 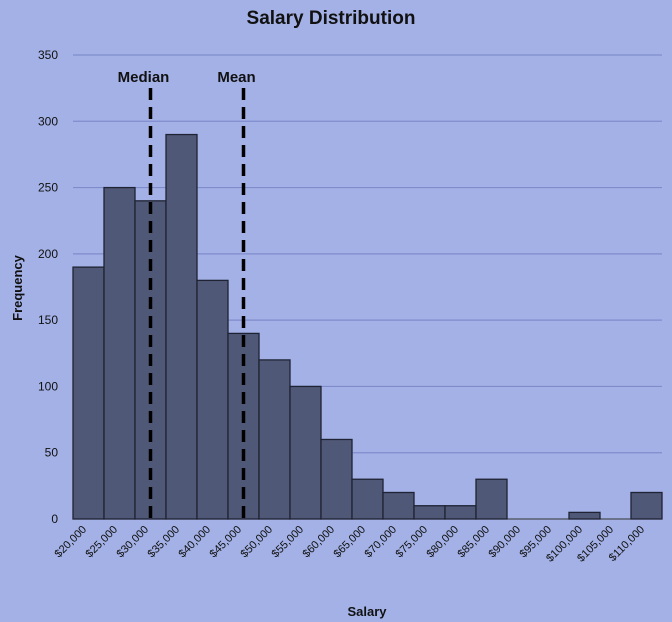 What do you see at coordinates (48, 287) in the screenshot?
I see `y-axis-ticks: 0 50 100 150 200 250 300 350` at bounding box center [48, 287].